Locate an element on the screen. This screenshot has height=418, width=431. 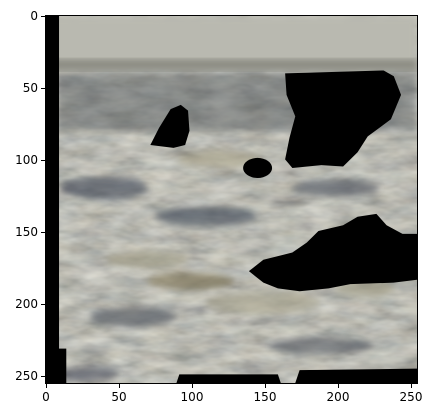
x-tick-label: 200 is located at coordinates (338, 397).